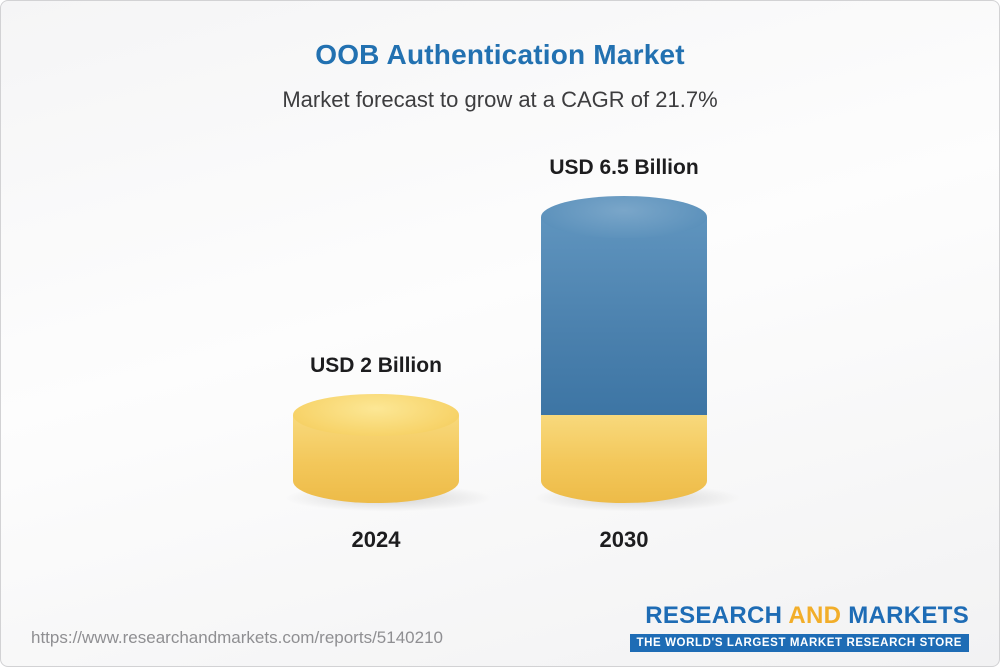  Describe the element at coordinates (624, 316) in the screenshot. I see `cylinder-2030-growth-segment` at that location.